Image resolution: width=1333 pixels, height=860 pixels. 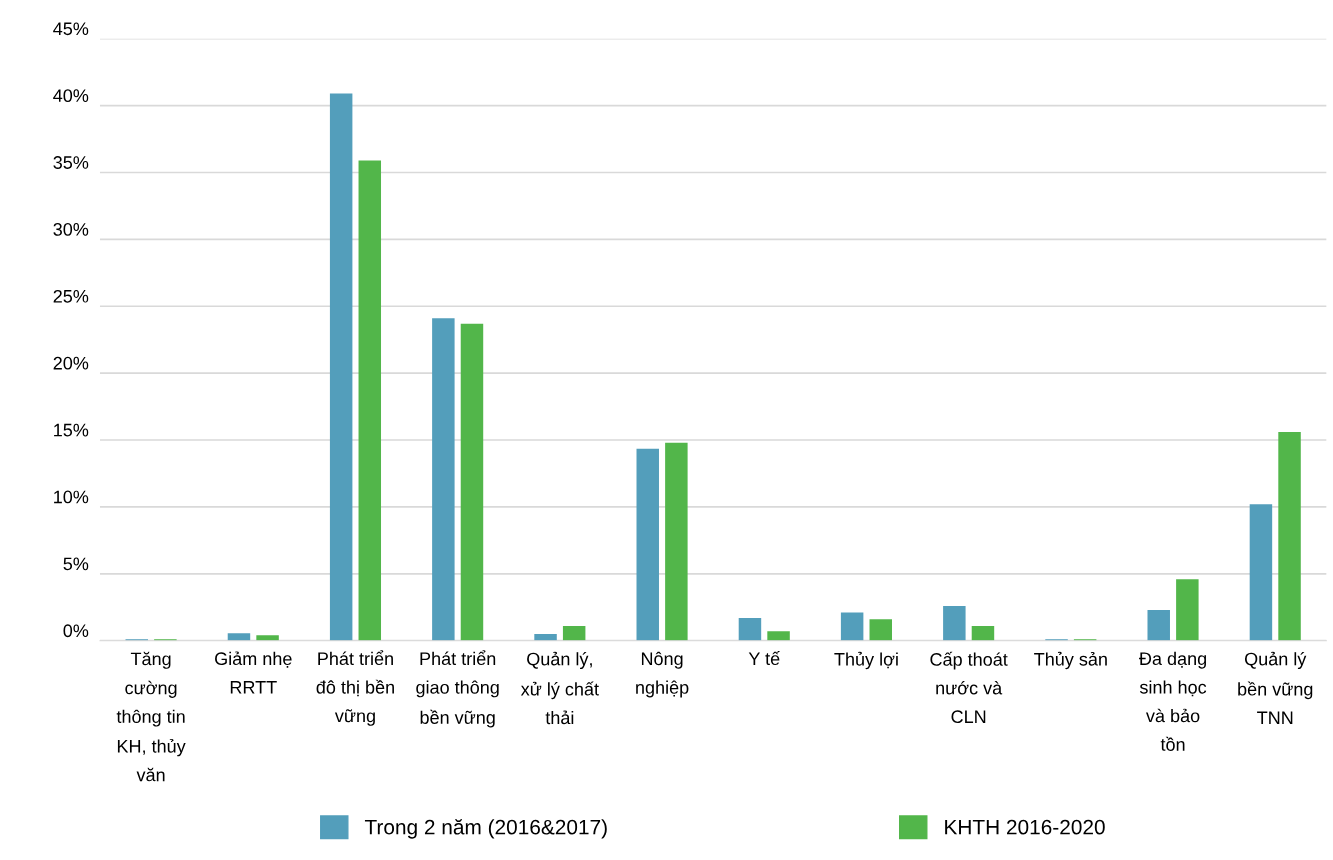 I want to click on x-tick-label: Phát triển đô thị bền vững, so click(x=355, y=688).